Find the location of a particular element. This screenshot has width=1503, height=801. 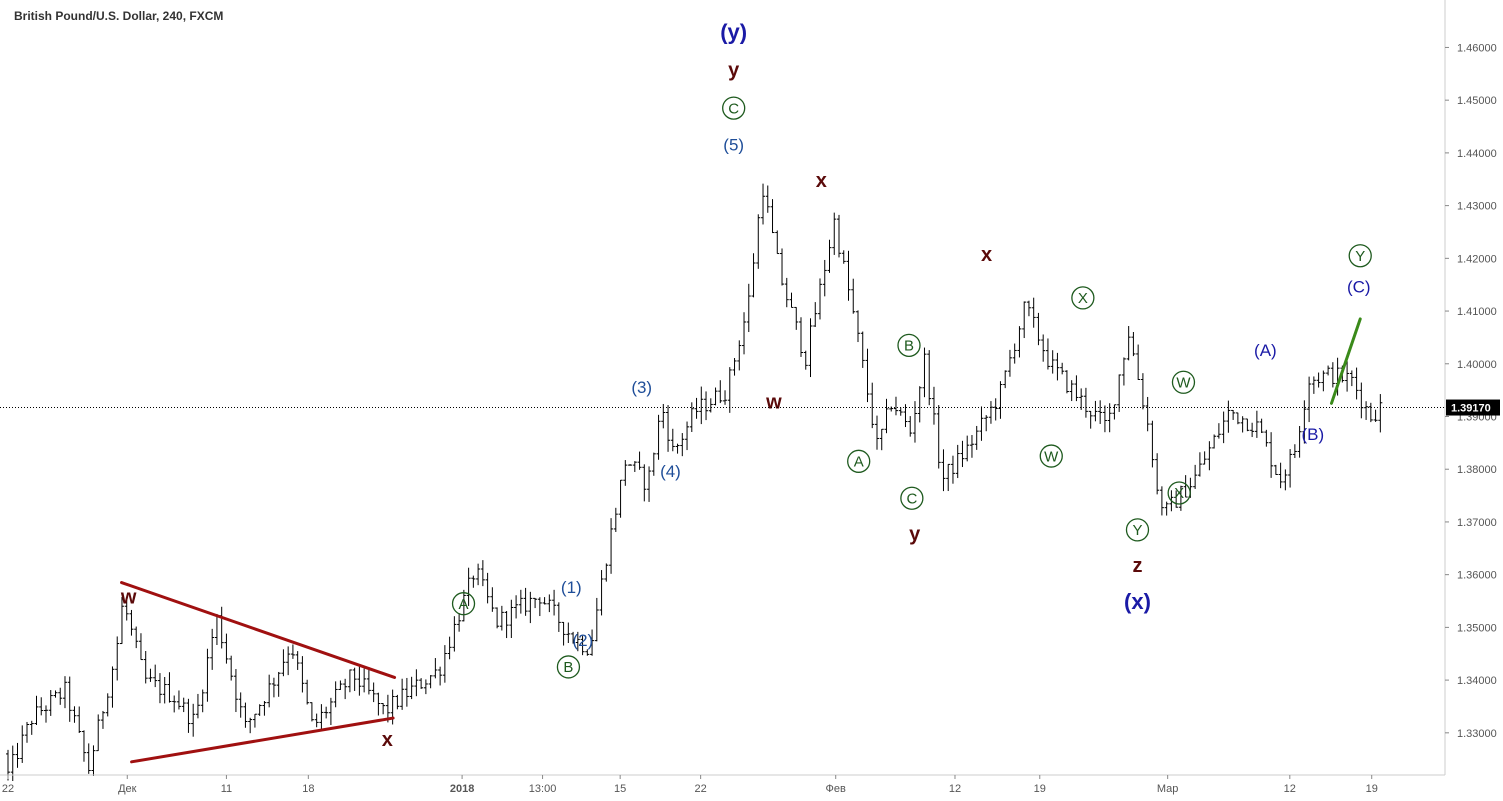

y-tick-label: 1.45000 is located at coordinates (1477, 101).